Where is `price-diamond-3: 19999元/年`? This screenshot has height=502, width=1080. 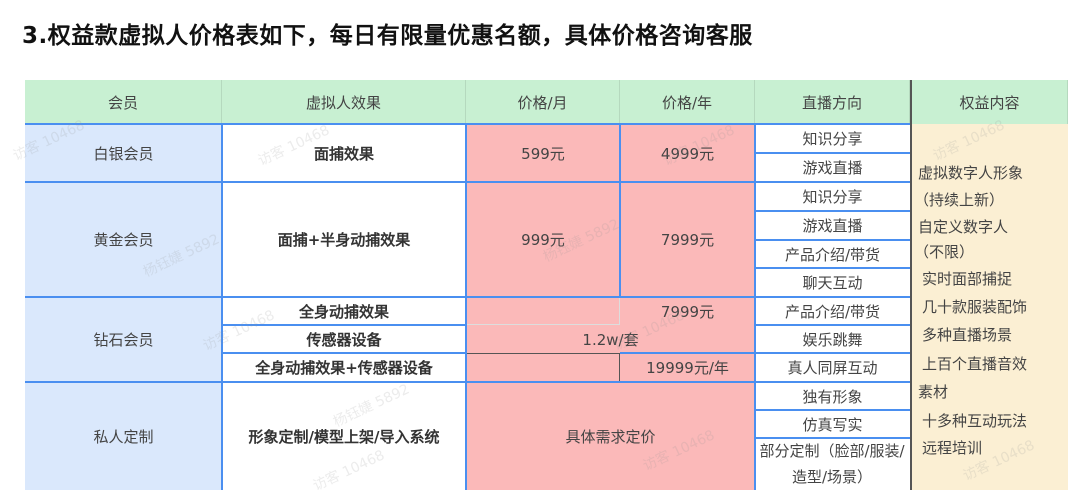 price-diamond-3: 19999元/年 is located at coordinates (687, 367).